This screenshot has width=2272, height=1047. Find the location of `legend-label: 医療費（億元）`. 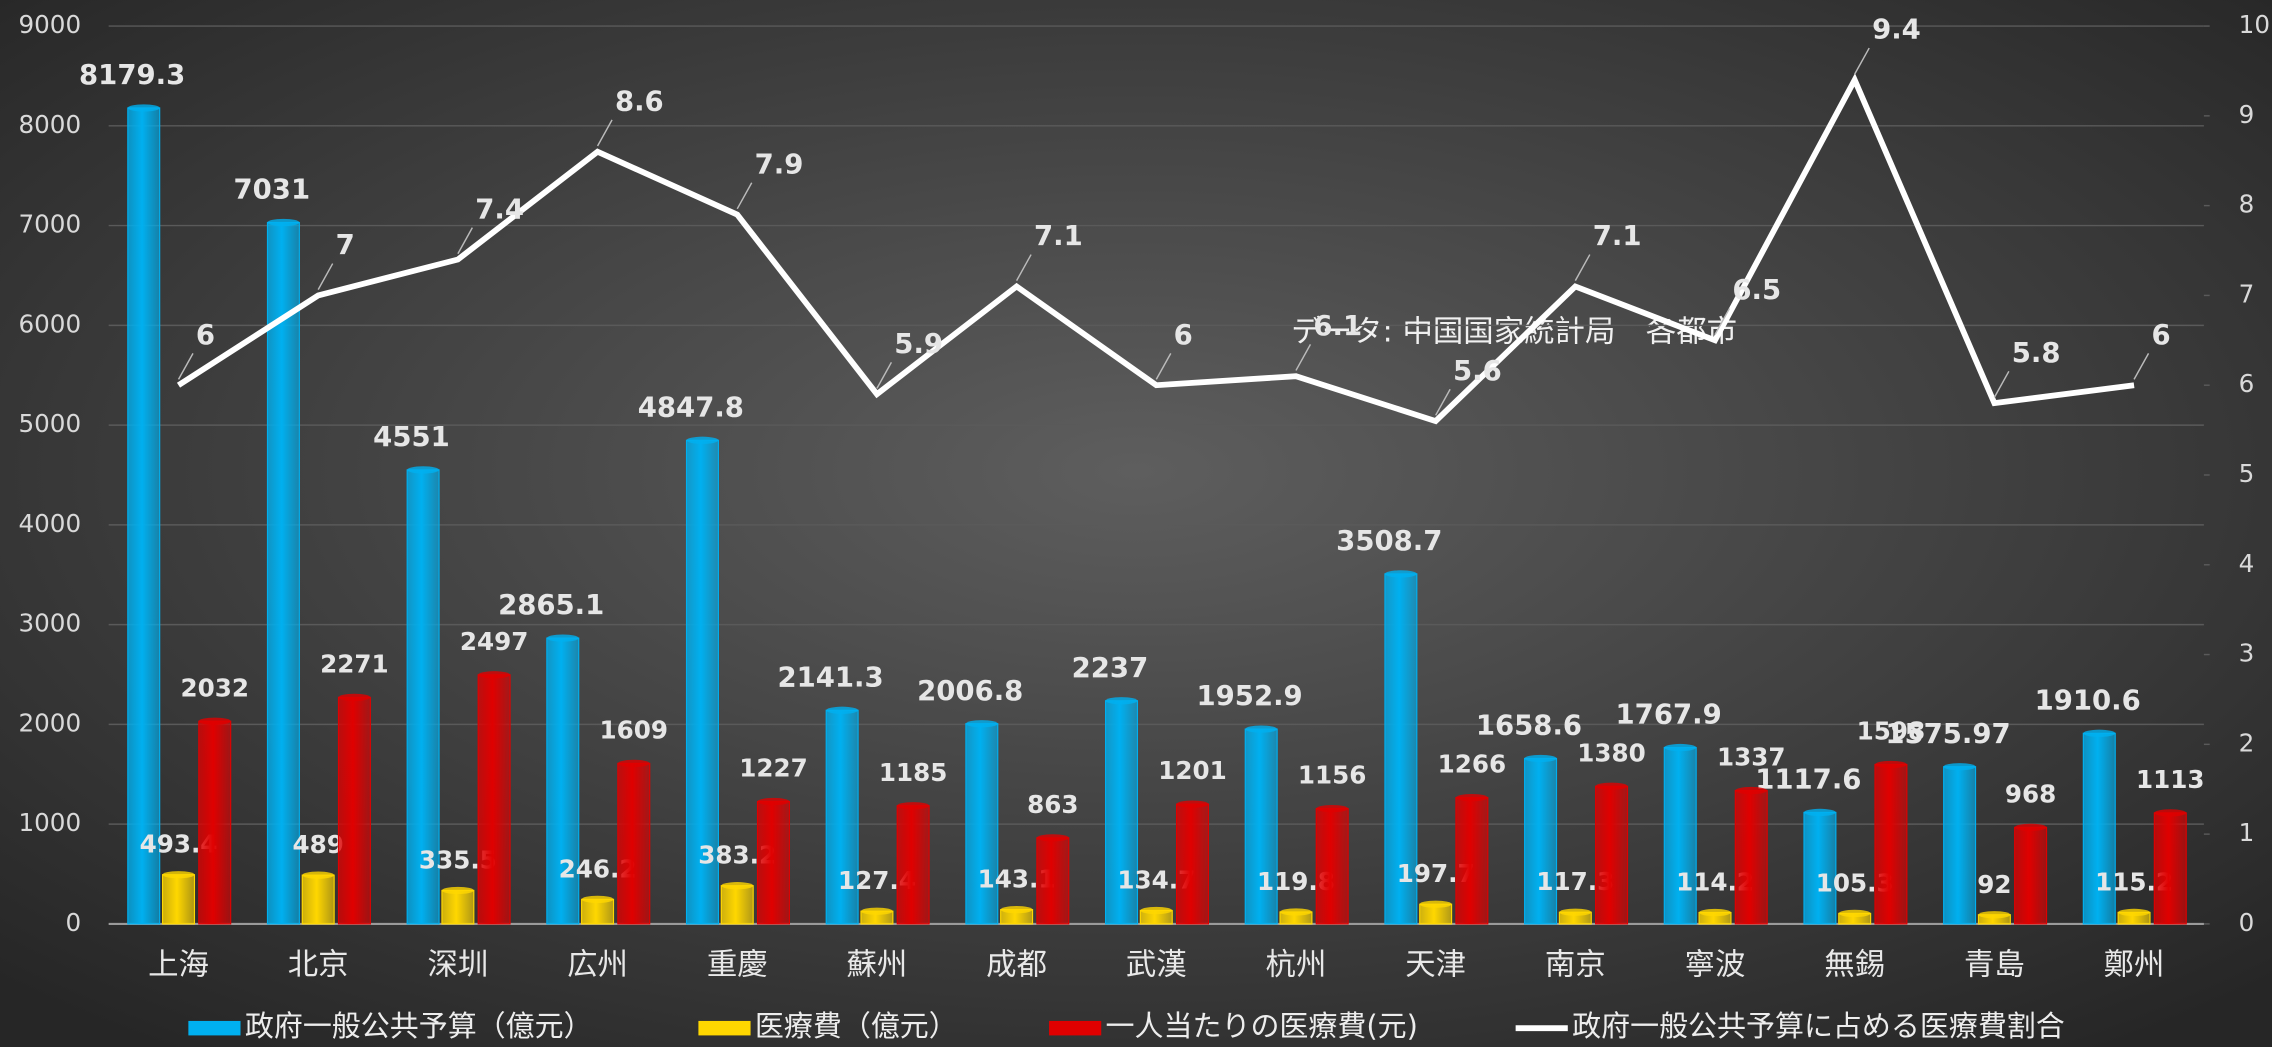

legend-label: 医療費（億元） is located at coordinates (856, 1026).